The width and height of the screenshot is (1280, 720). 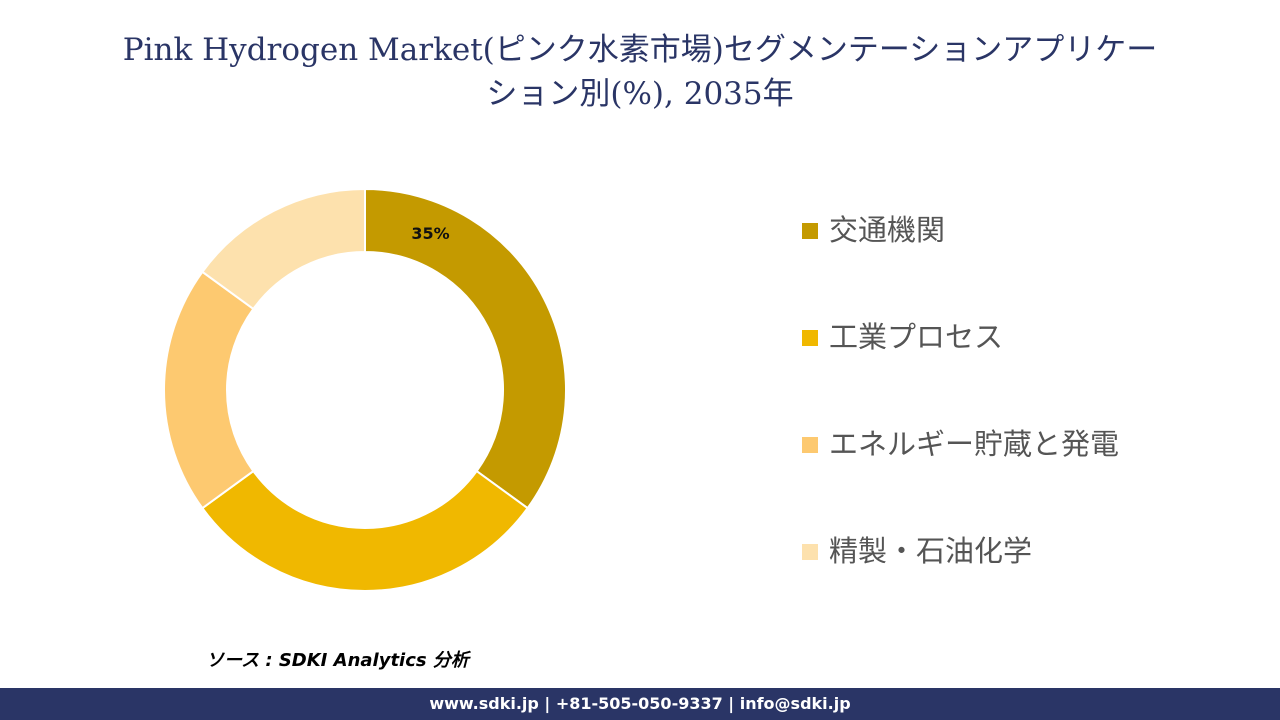 What do you see at coordinates (640, 94) in the screenshot?
I see `chart-title-line-2: ション別(%), 2035年` at bounding box center [640, 94].